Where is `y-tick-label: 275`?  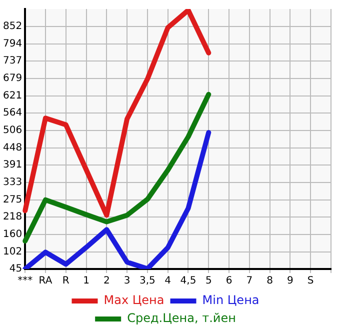
y-tick-label: 275 is located at coordinates (12, 200).